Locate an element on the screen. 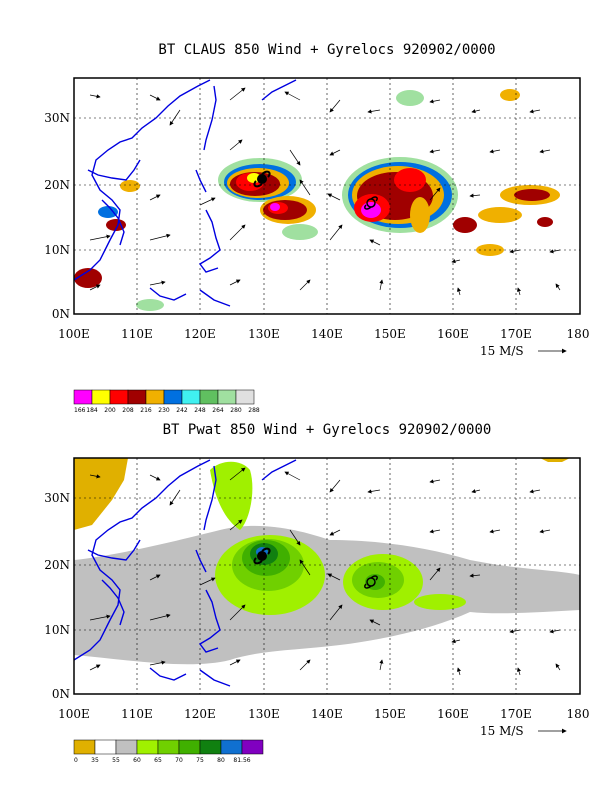  panel1-lat-label: 20N is located at coordinates (57, 185).